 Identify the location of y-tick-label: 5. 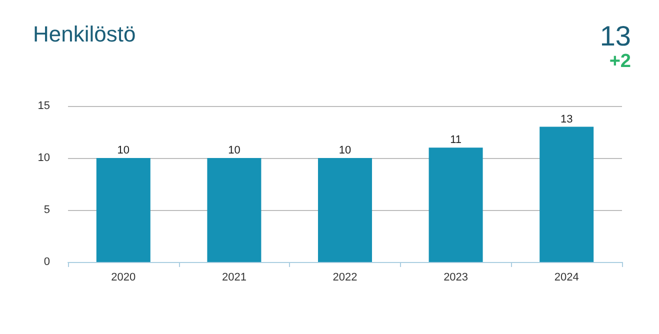
(47, 210).